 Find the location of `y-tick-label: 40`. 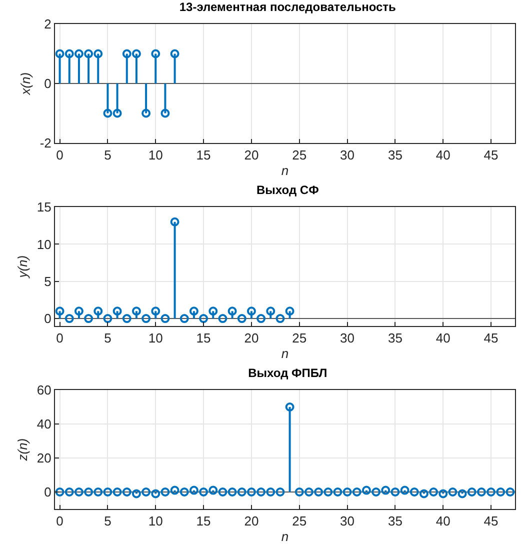

y-tick-label: 40 is located at coordinates (44, 424).